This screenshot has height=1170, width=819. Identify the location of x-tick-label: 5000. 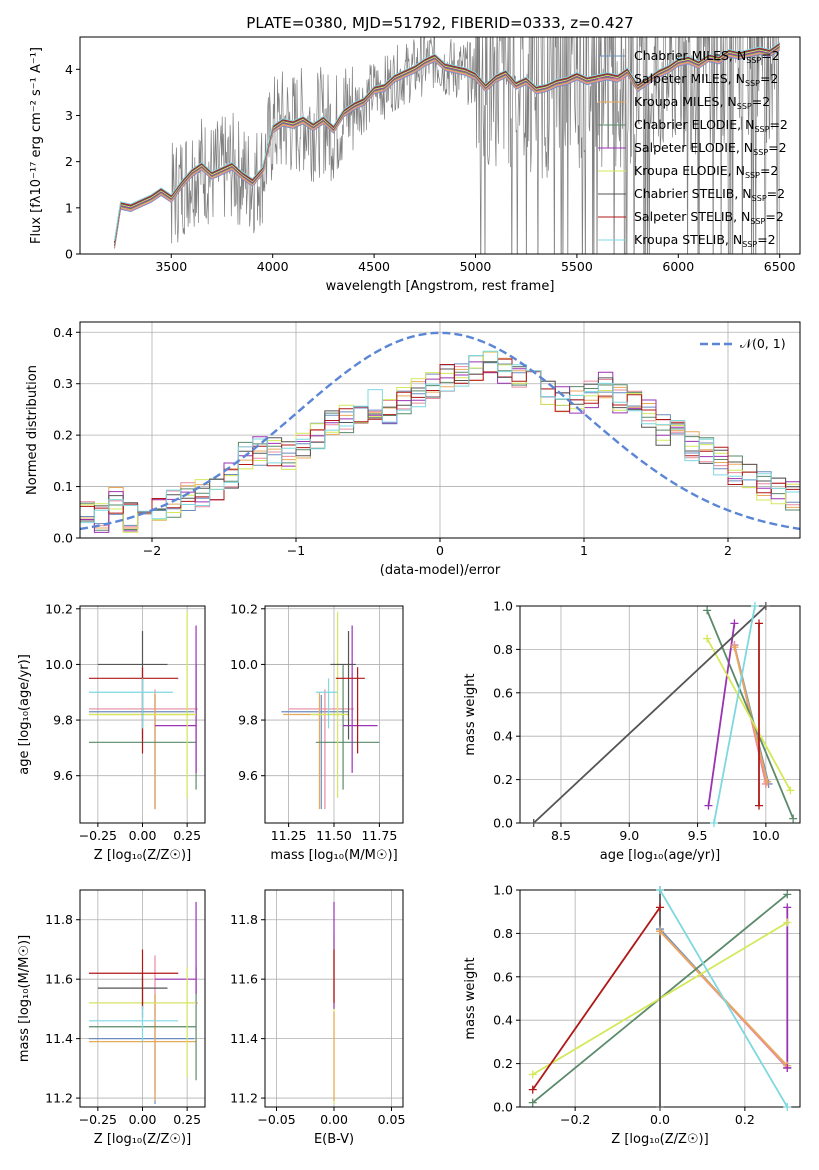
(476, 266).